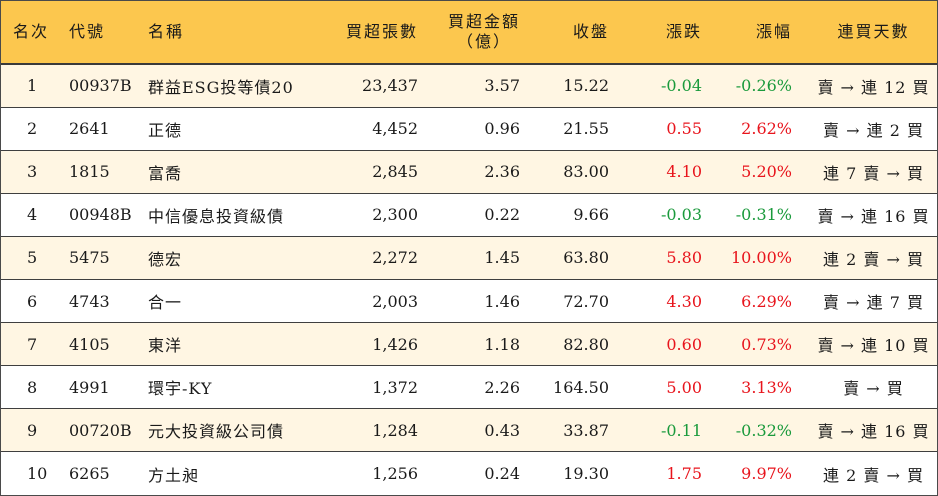  What do you see at coordinates (483, 41) in the screenshot?
I see `header-net-buy-amount-line2: （億）` at bounding box center [483, 41].